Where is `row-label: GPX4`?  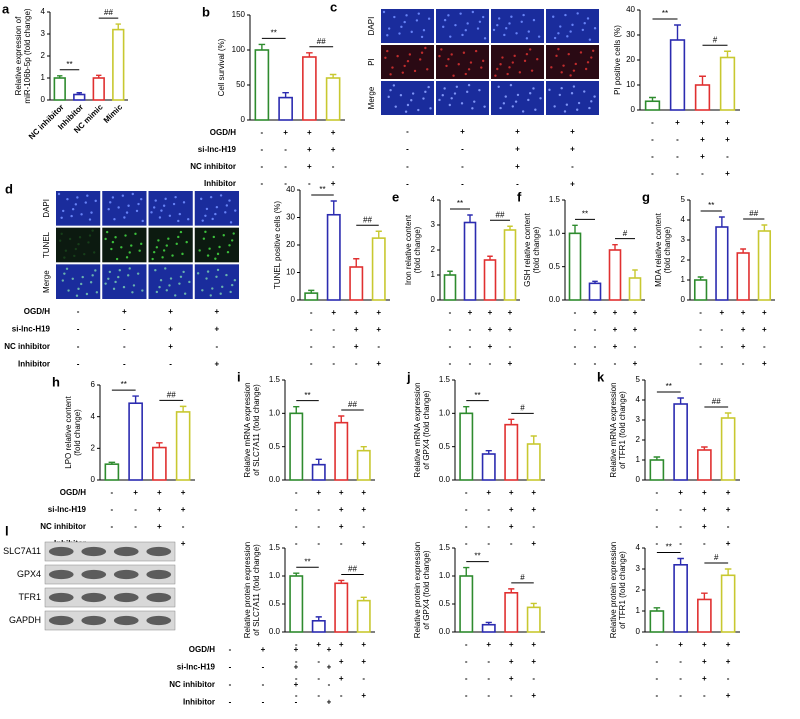 row-label: GPX4 is located at coordinates (29, 574).